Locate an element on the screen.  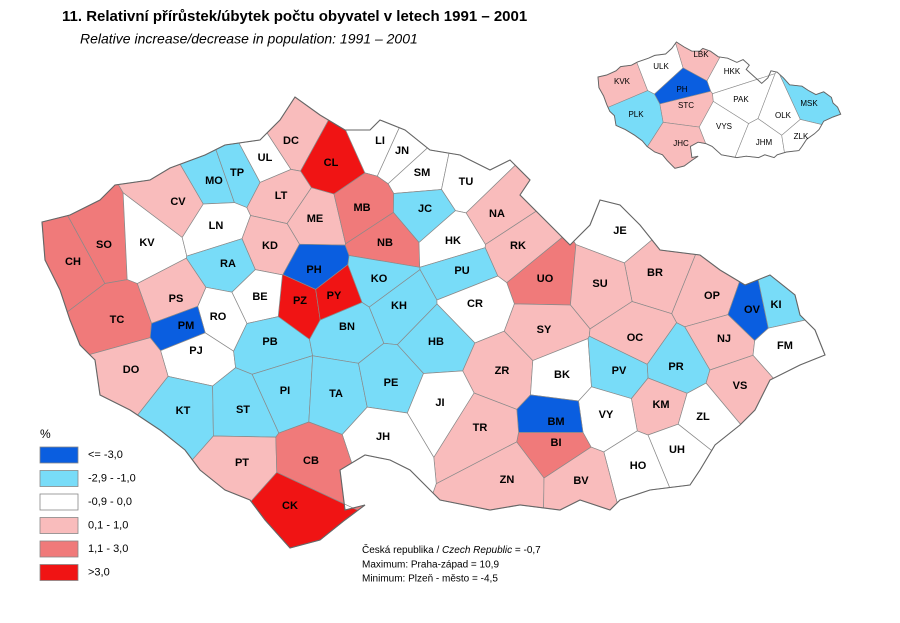
note-label: Česká republika / is located at coordinates (402, 549).